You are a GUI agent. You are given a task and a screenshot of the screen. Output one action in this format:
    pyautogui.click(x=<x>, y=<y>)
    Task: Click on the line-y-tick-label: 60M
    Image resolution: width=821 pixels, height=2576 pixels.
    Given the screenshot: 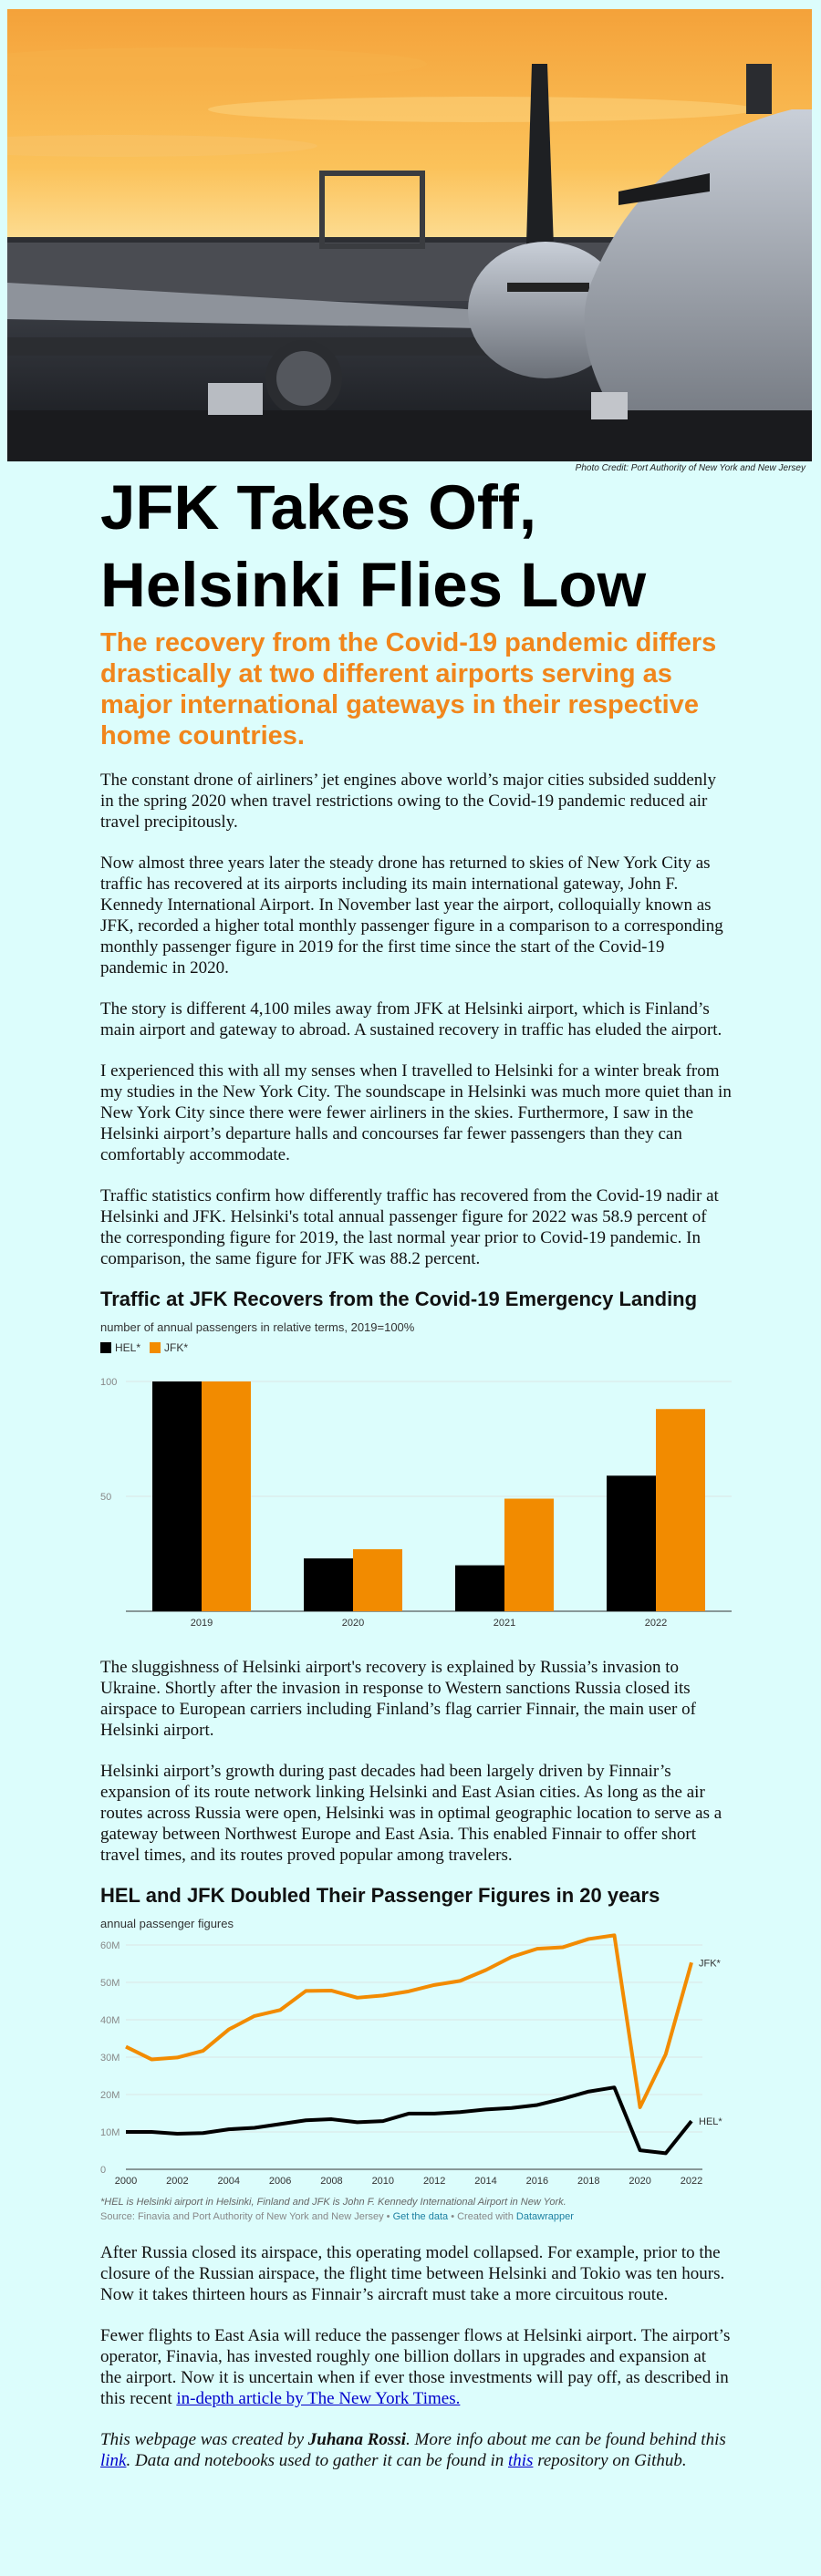 What is the action you would take?
    pyautogui.click(x=110, y=1945)
    